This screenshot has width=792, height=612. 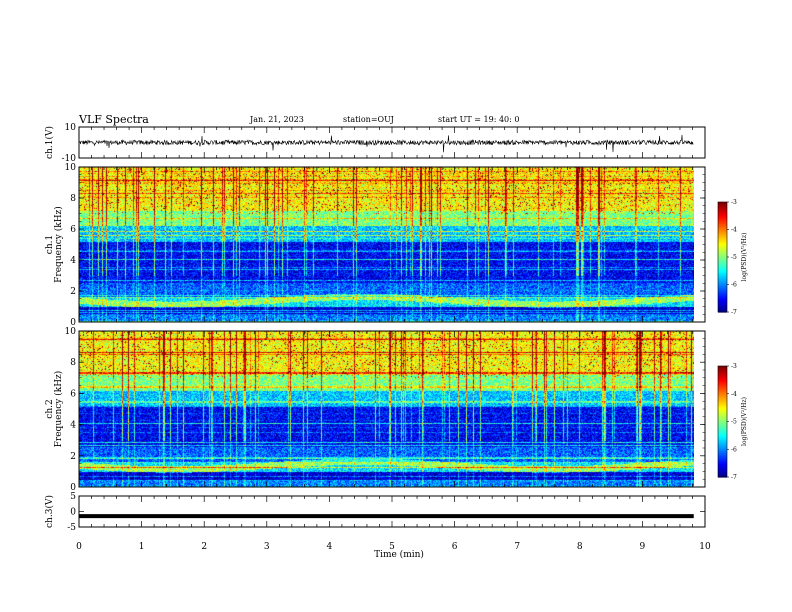 What do you see at coordinates (142, 547) in the screenshot?
I see `x-tick-label: 1` at bounding box center [142, 547].